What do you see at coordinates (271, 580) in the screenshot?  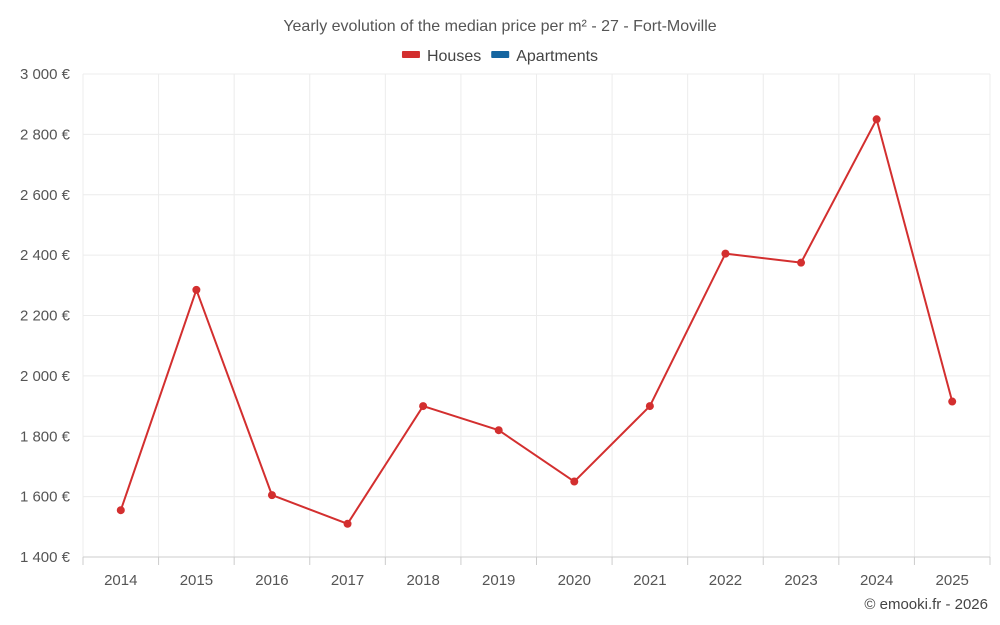 I see `x-tick-label: 2016` at bounding box center [271, 580].